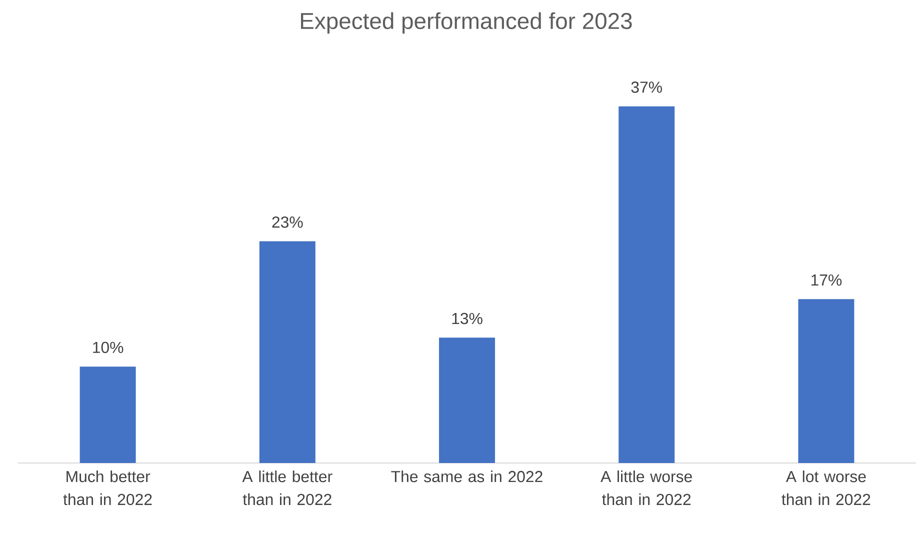 The image size is (916, 537). Describe the element at coordinates (287, 222) in the screenshot. I see `data-label: 23%` at that location.